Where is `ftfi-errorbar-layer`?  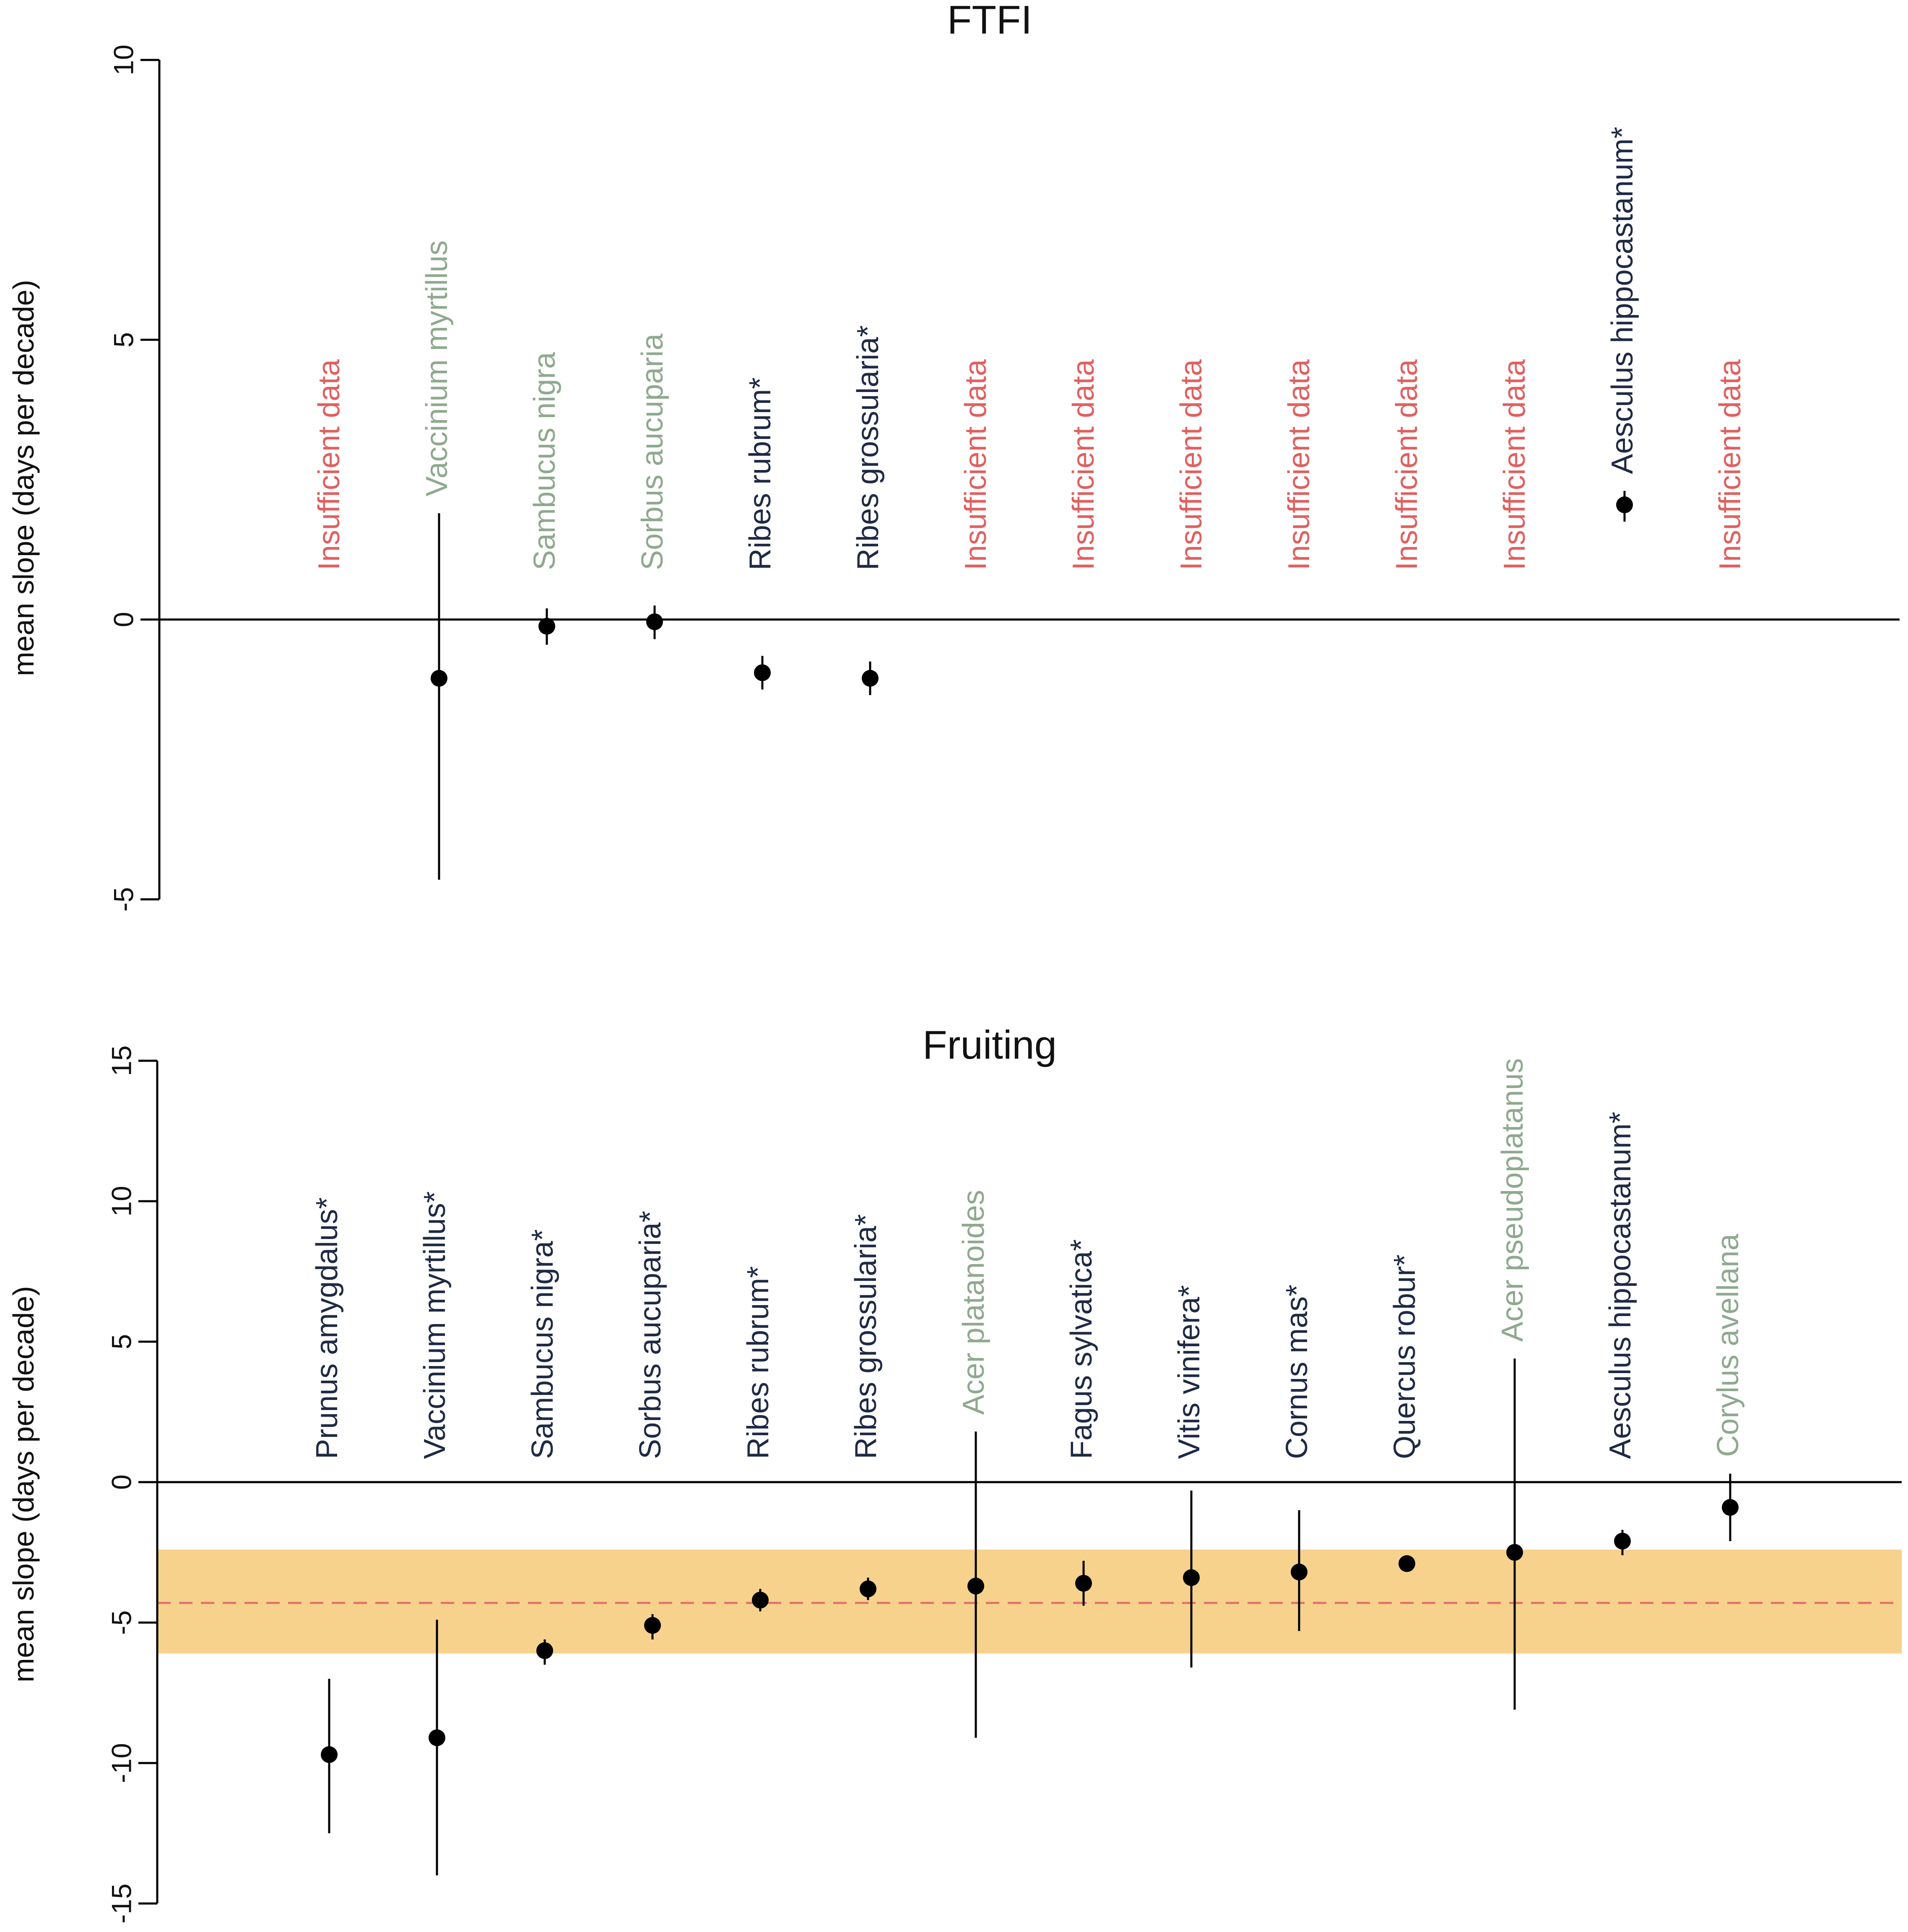
ftfi-errorbar-layer is located at coordinates (1032, 685).